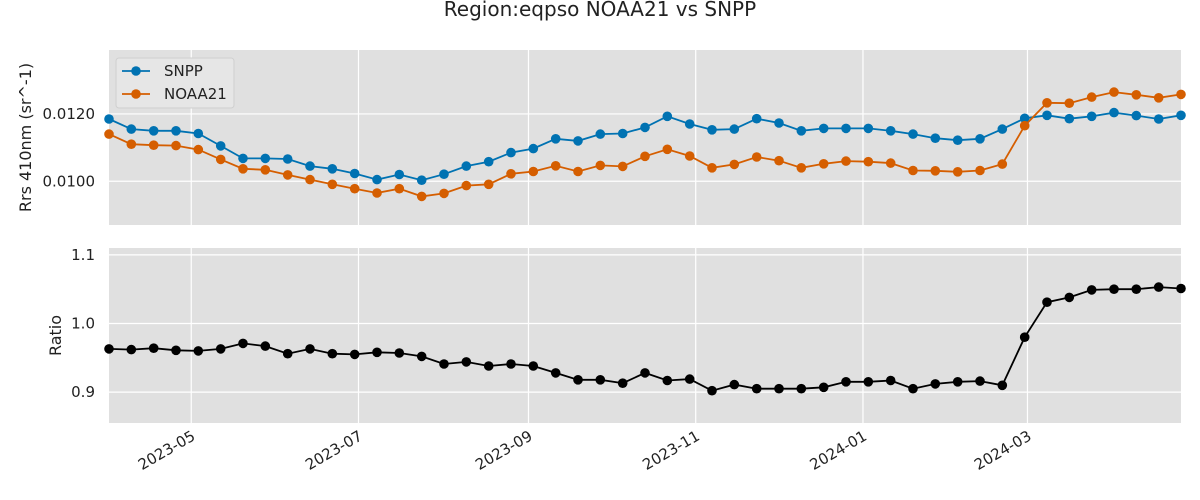 This screenshot has width=1200, height=500. Describe the element at coordinates (838, 450) in the screenshot. I see `x-tick-label: 2024-01` at that location.